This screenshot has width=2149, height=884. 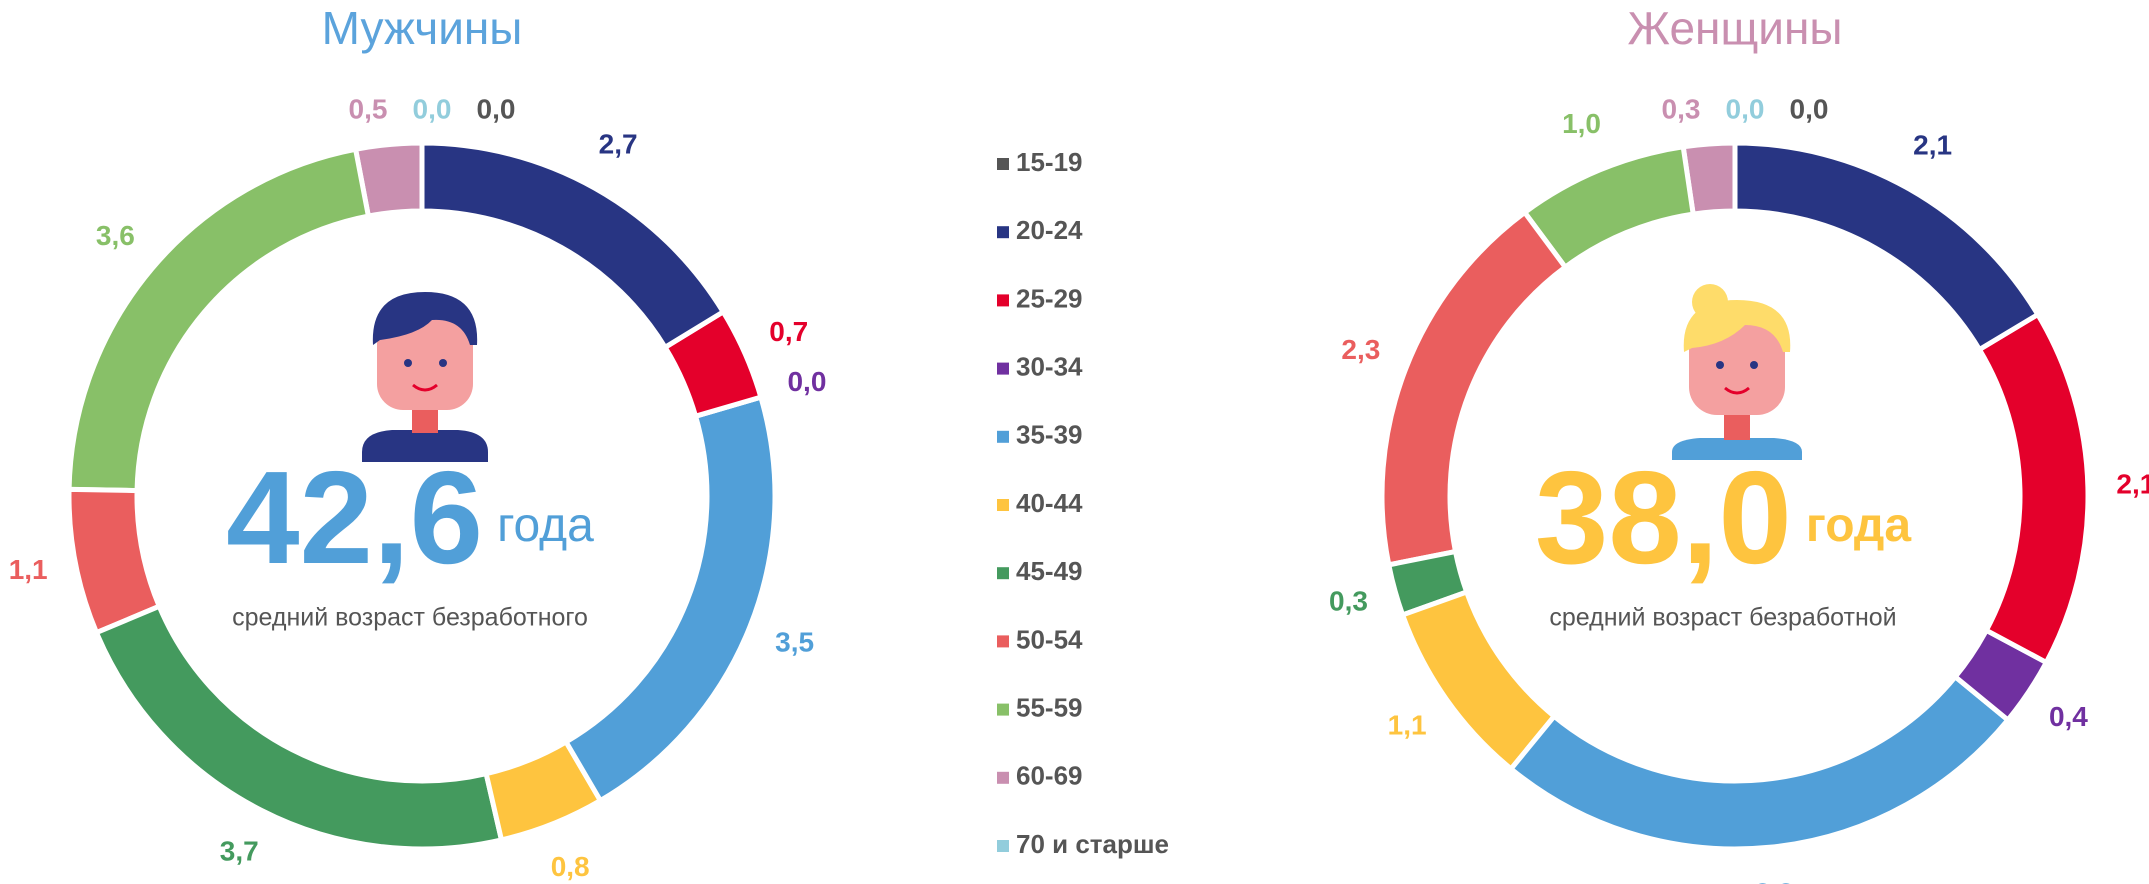 I want to click on legend-label: 50-54, so click(x=1049, y=639).